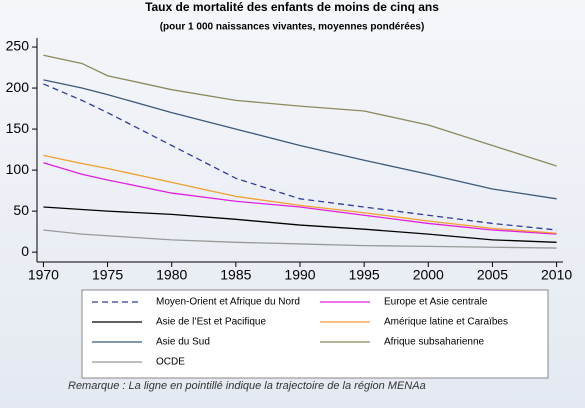 This screenshot has width=585, height=408. Describe the element at coordinates (446, 322) in the screenshot. I see `legend-label: Amérique latine et Caraïbes` at that location.